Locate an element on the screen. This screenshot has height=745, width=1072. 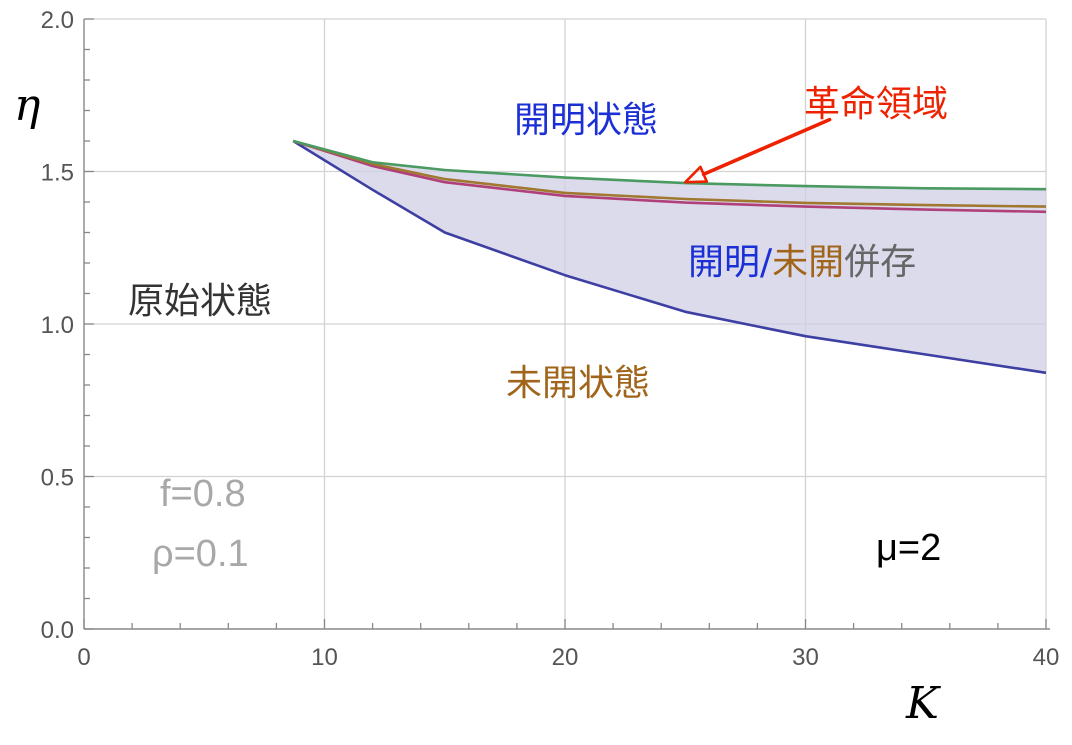
arrow-head is located at coordinates (696, 174).